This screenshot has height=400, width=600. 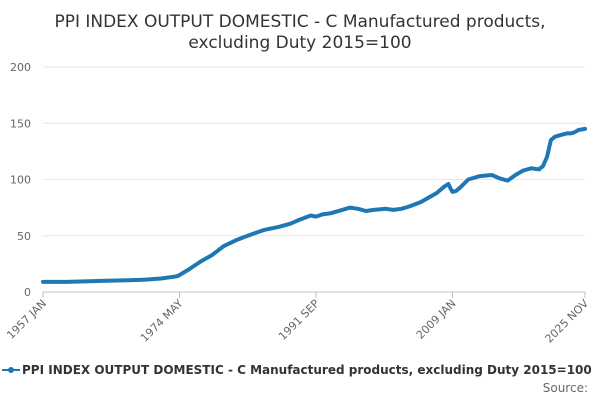 I want to click on x-tick-label: 1974 MAY, so click(x=162, y=321).